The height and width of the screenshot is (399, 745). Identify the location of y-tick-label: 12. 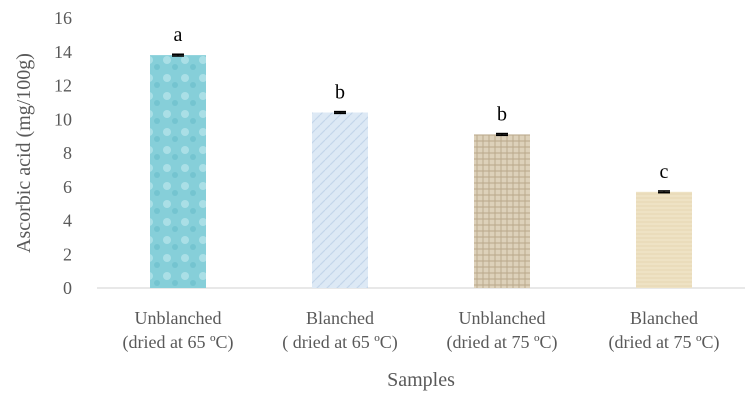
(63, 86).